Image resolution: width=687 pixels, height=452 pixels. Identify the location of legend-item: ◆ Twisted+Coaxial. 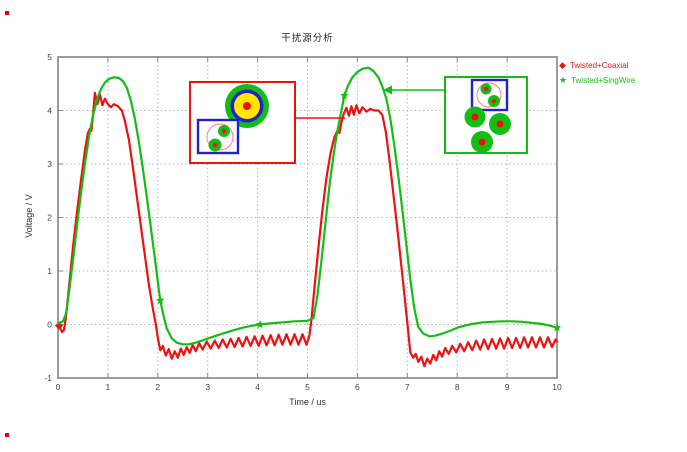
(597, 65).